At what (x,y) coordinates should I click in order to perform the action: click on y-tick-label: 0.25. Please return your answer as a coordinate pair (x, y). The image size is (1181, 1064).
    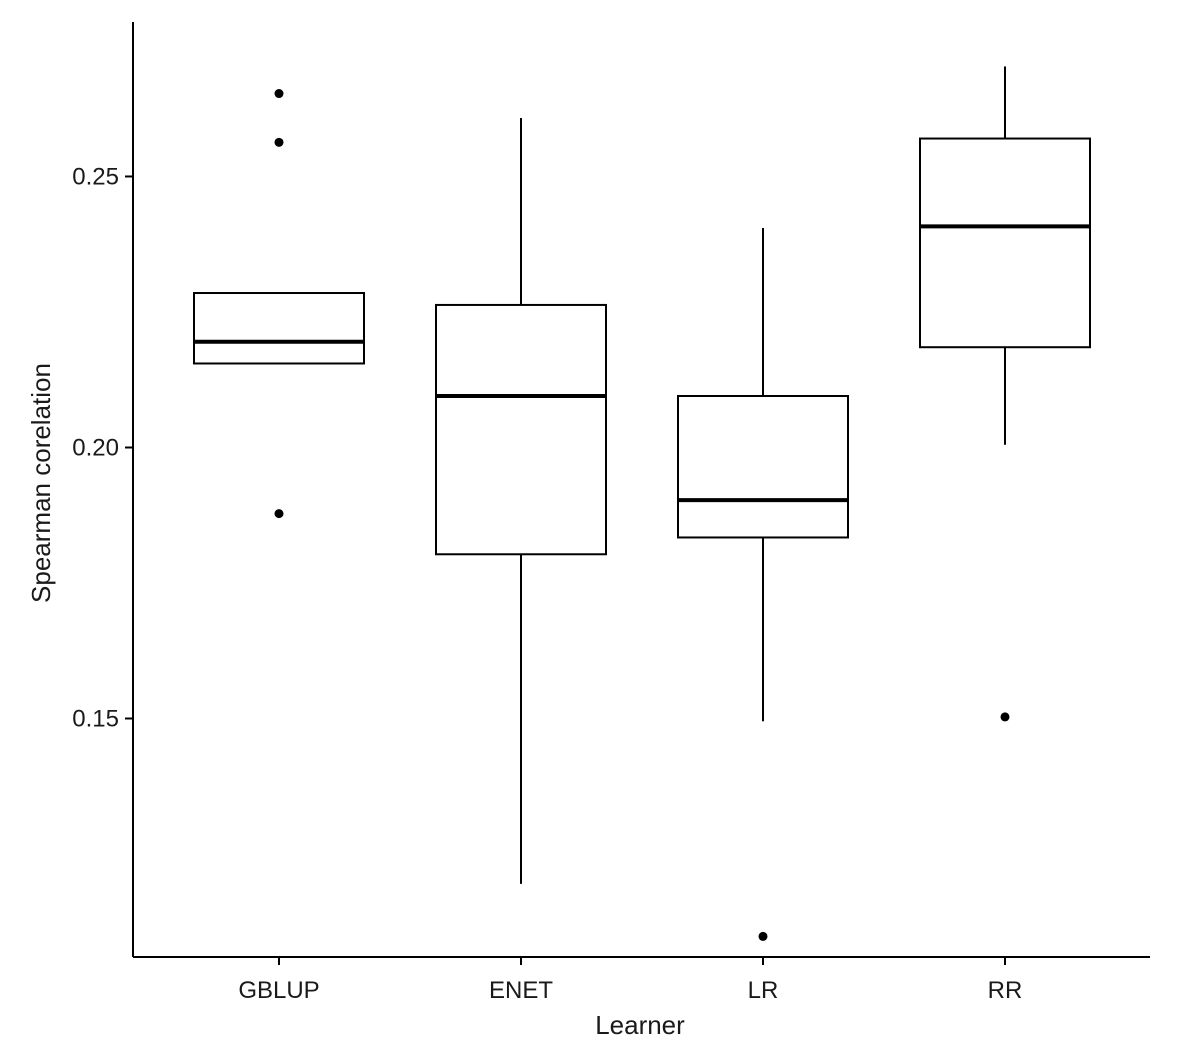
    Looking at the image, I should click on (95, 176).